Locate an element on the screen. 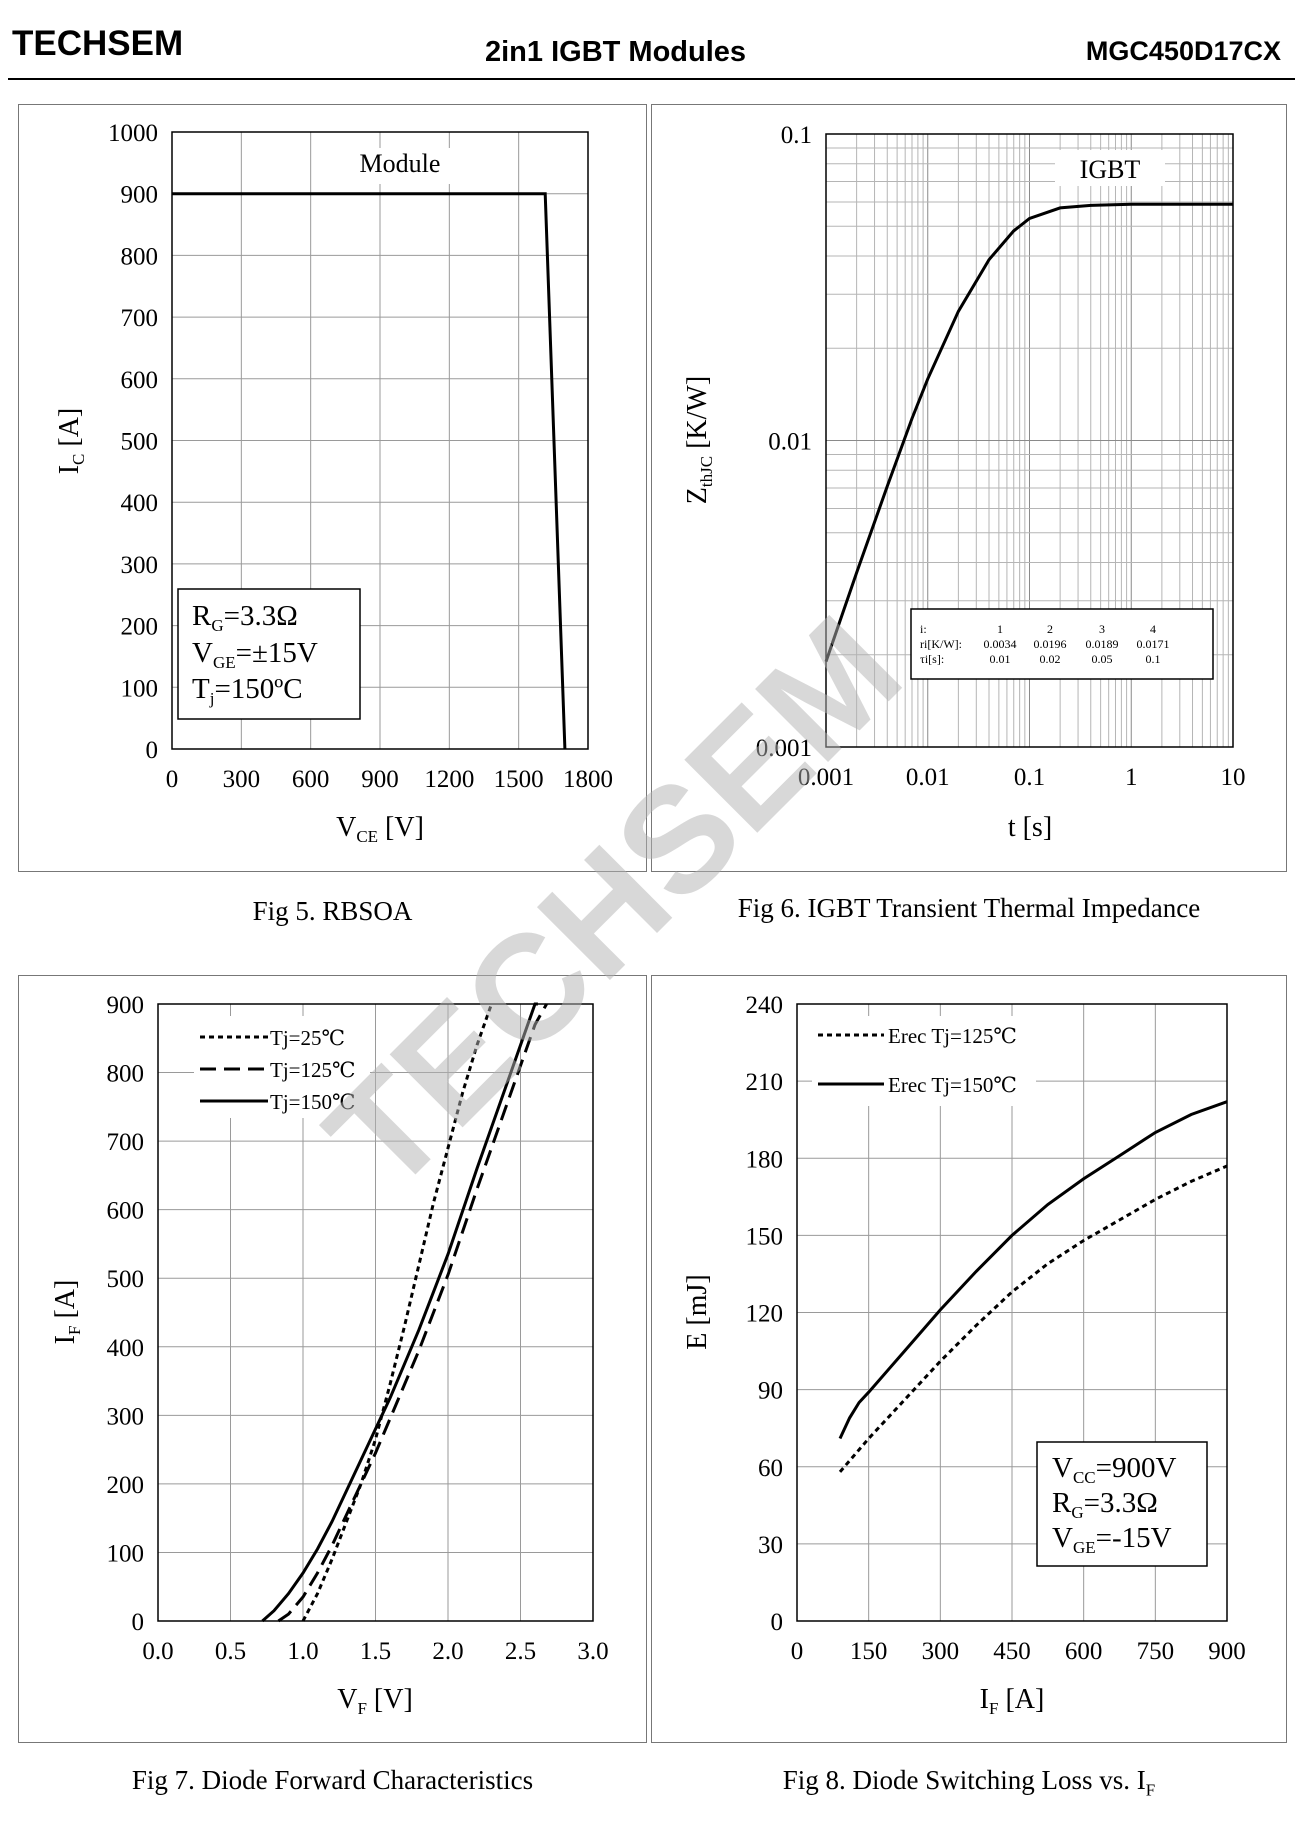 This screenshot has width=1303, height=1835. fig6-table-frame is located at coordinates (1062, 644).